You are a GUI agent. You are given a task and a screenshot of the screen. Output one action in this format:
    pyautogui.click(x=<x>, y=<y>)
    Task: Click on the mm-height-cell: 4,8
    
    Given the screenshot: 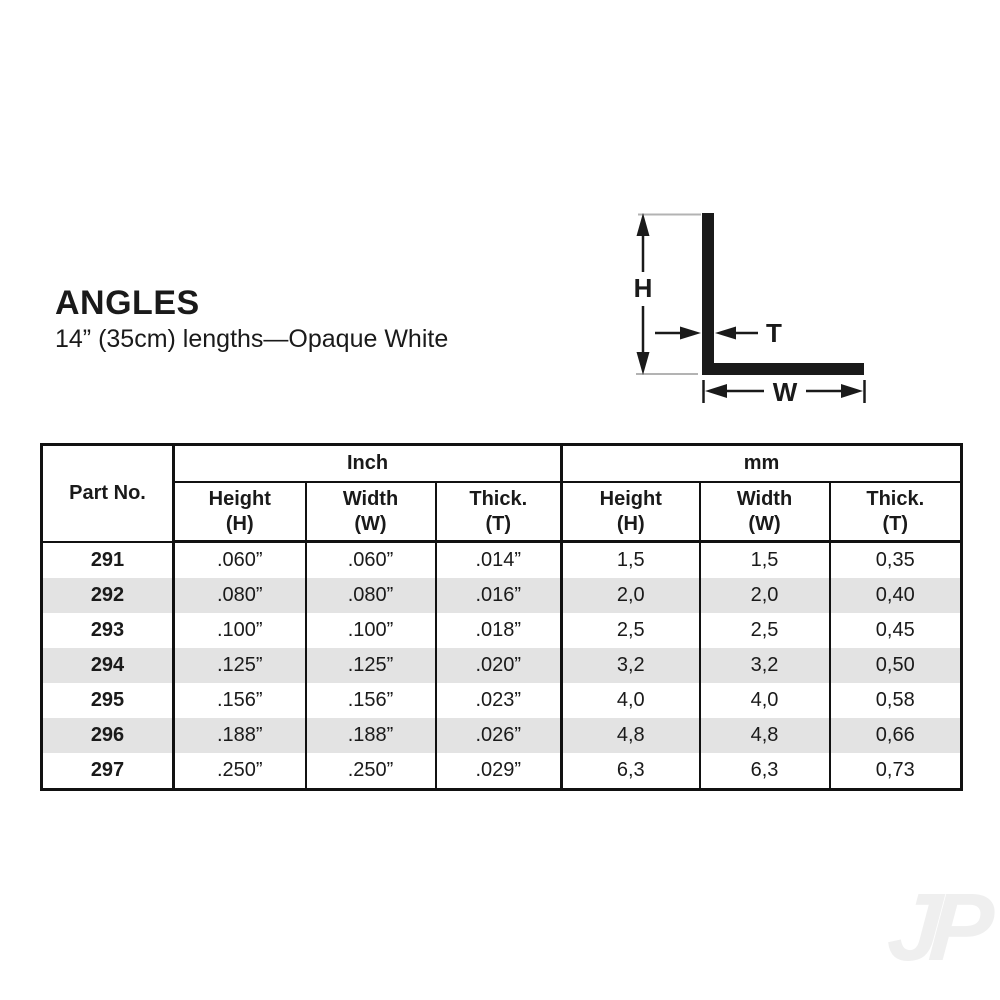 What is the action you would take?
    pyautogui.click(x=630, y=735)
    